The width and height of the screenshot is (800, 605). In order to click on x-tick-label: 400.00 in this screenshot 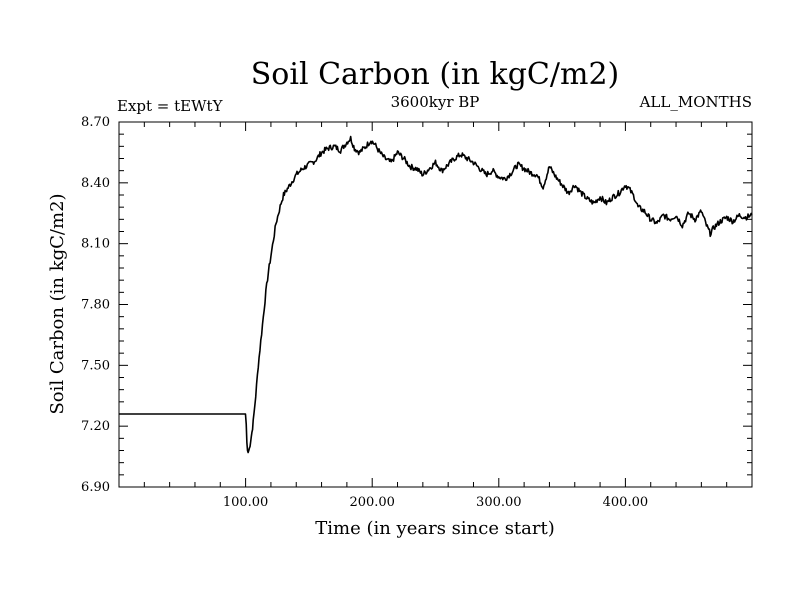, I will do `click(626, 502)`.